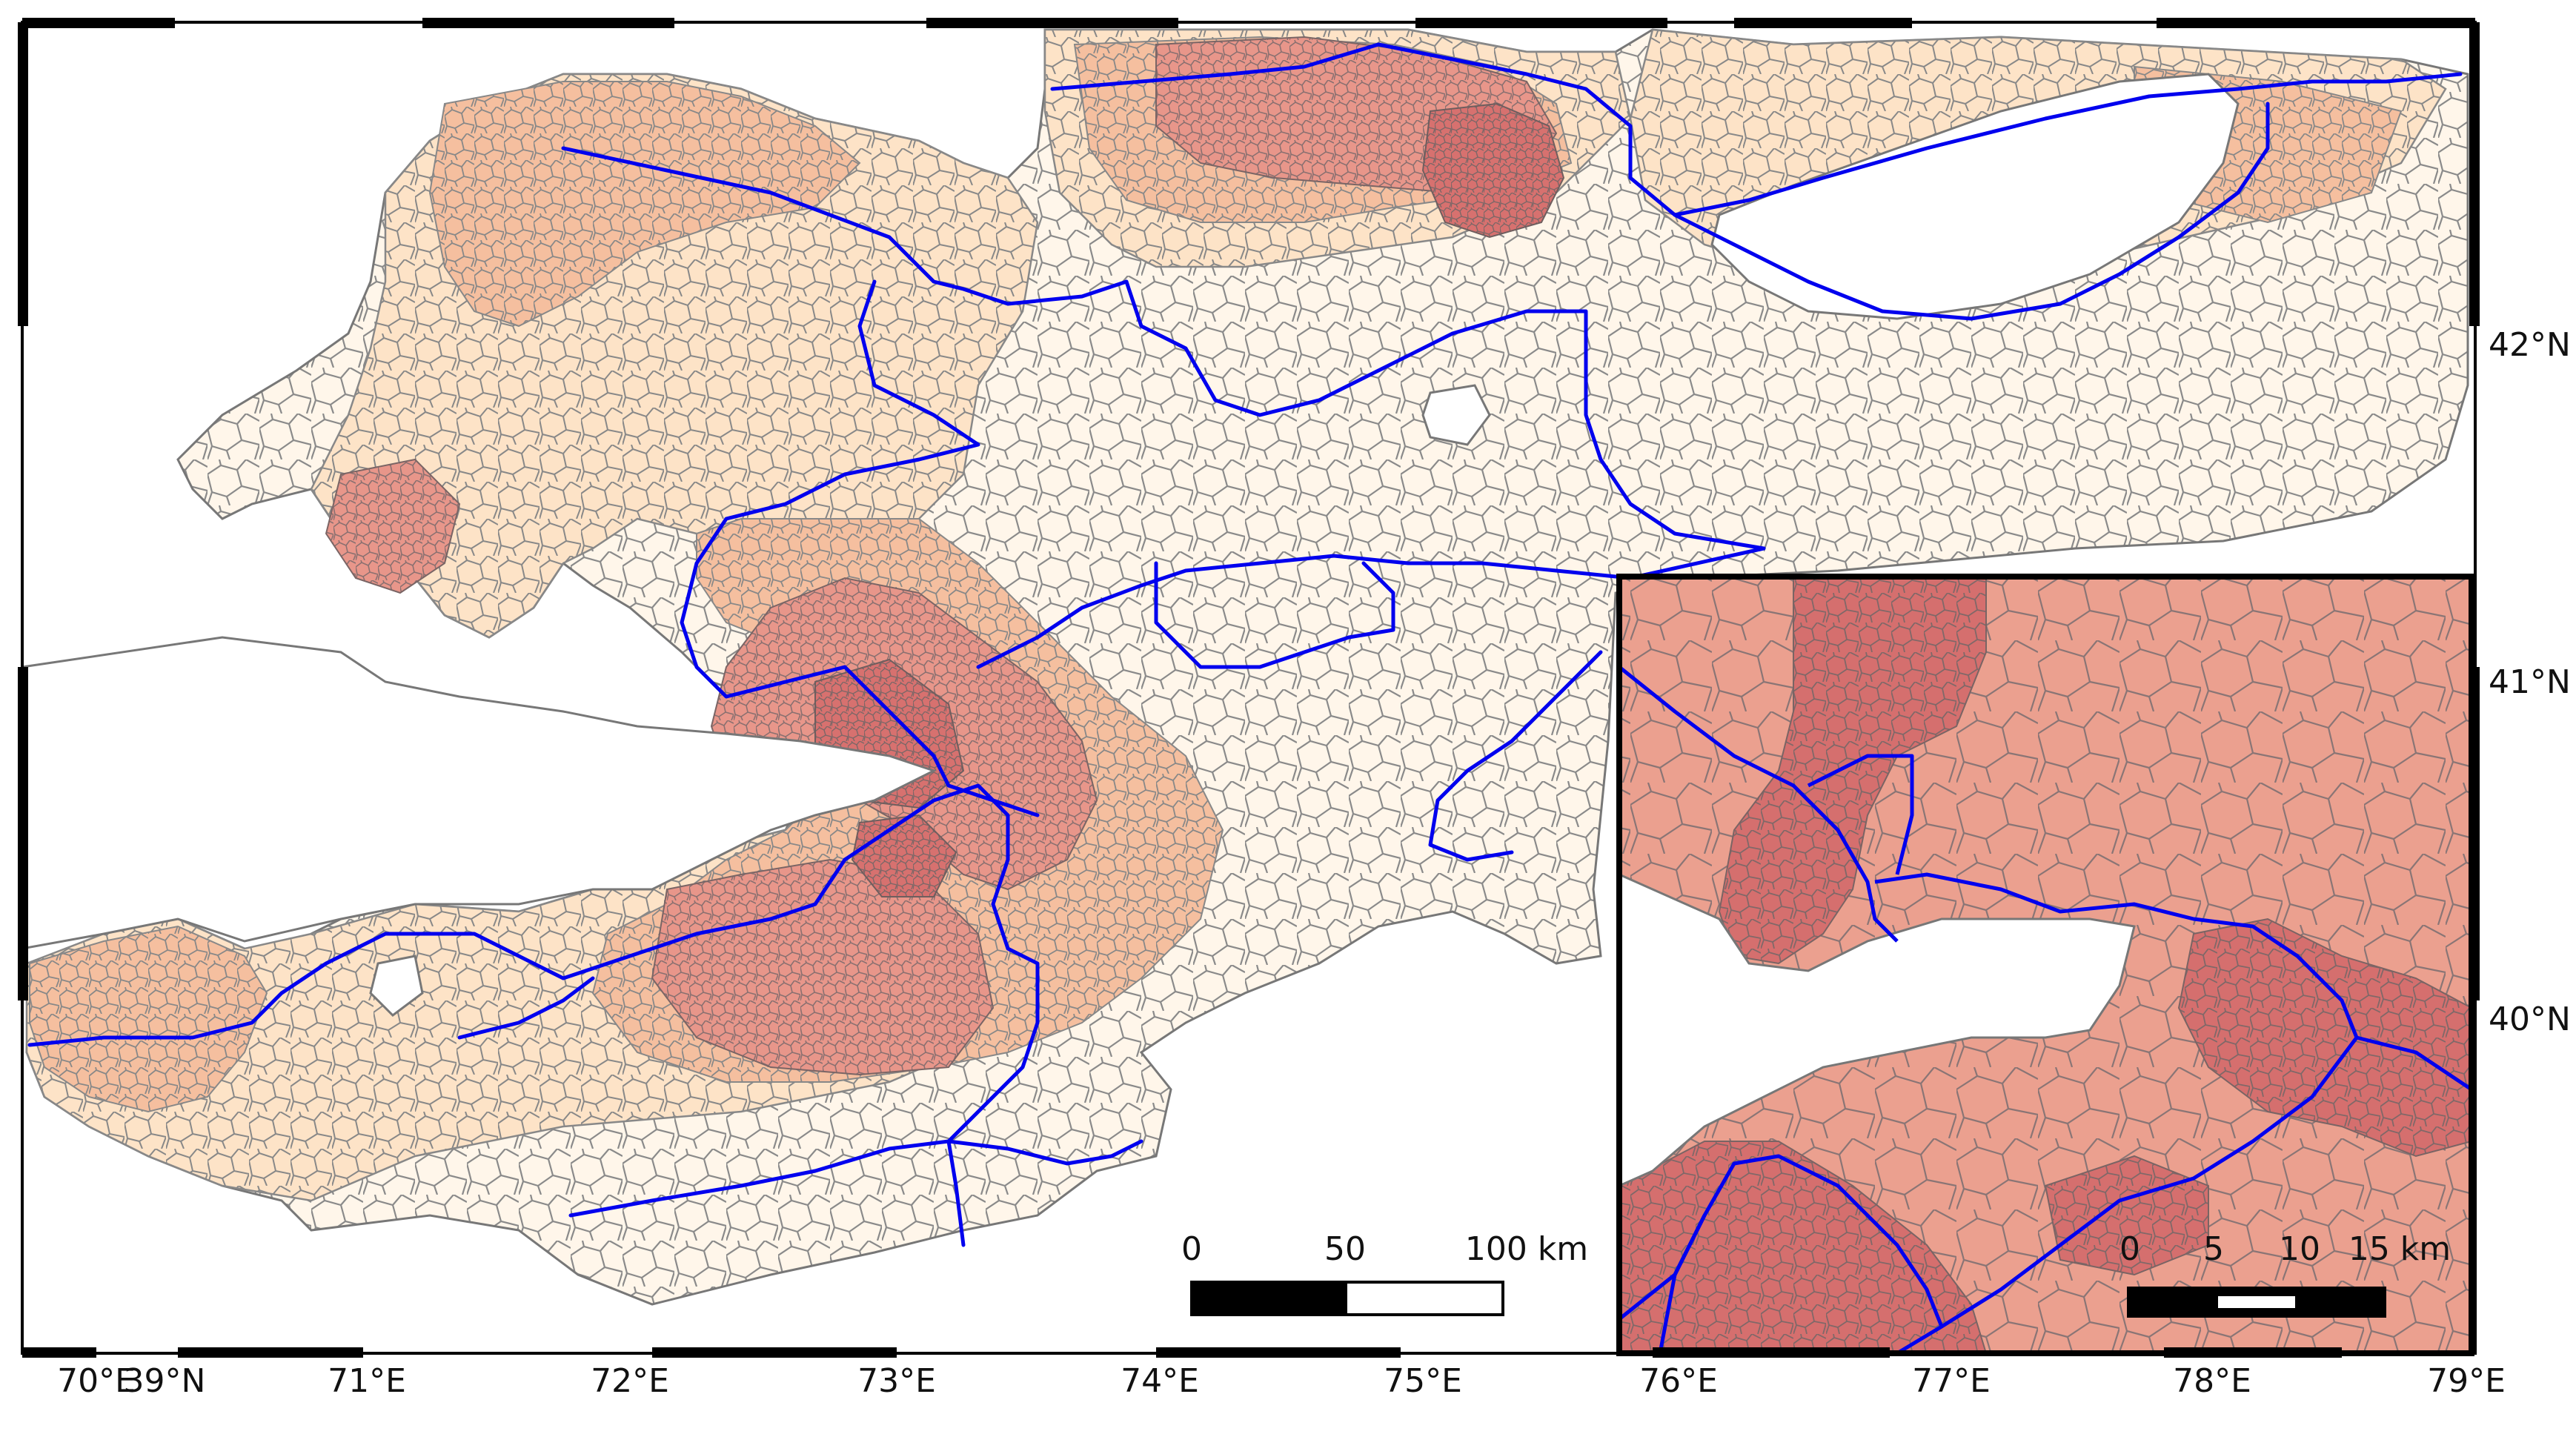 This screenshot has height=1437, width=2576. Describe the element at coordinates (1269, 1299) in the screenshot. I see `scale-bar-black-segment` at that location.